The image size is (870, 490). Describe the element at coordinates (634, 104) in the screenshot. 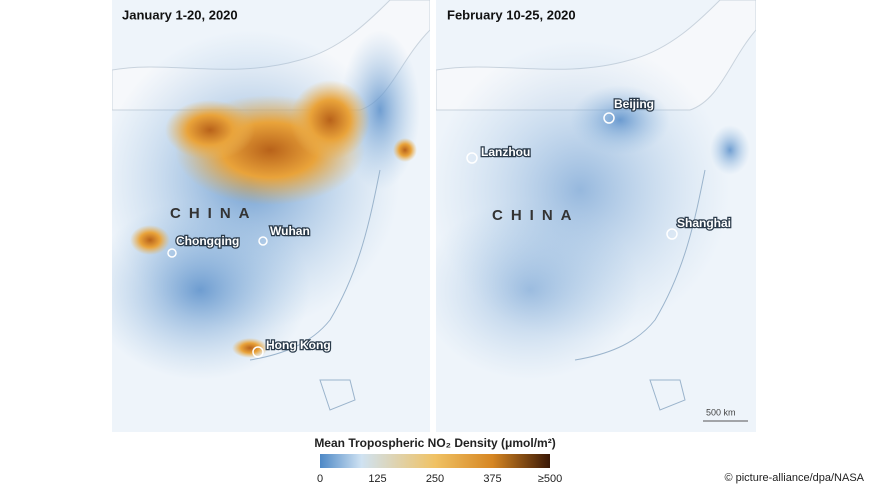

I see `city-label: Beijing` at that location.